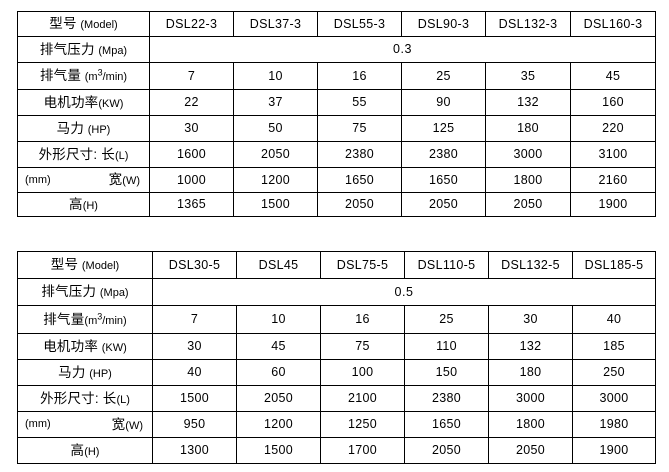 This screenshot has width=669, height=472. Describe the element at coordinates (83, 24) in the screenshot. I see `row-label-model: 型号 (Model)` at that location.